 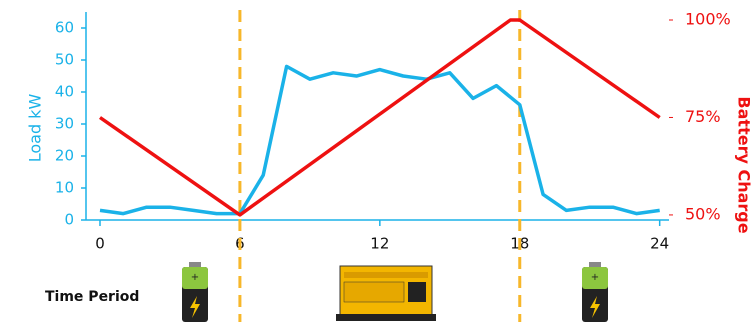 I want to click on y-tick-label: 30, so click(x=64, y=124).